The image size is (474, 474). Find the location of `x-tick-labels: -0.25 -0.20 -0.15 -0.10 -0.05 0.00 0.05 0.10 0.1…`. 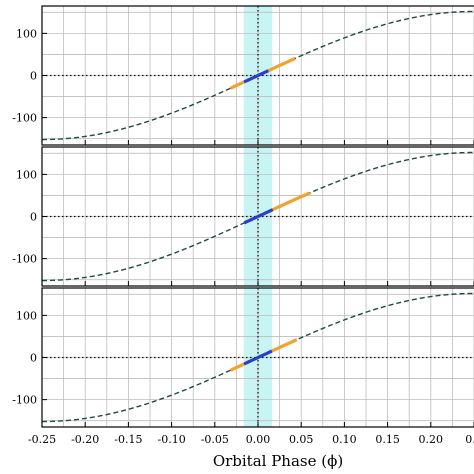

x-tick-labels: -0.25 -0.20 -0.15 -0.10 -0.05 0.00 0.05 0.10 0.1… is located at coordinates (251, 439).